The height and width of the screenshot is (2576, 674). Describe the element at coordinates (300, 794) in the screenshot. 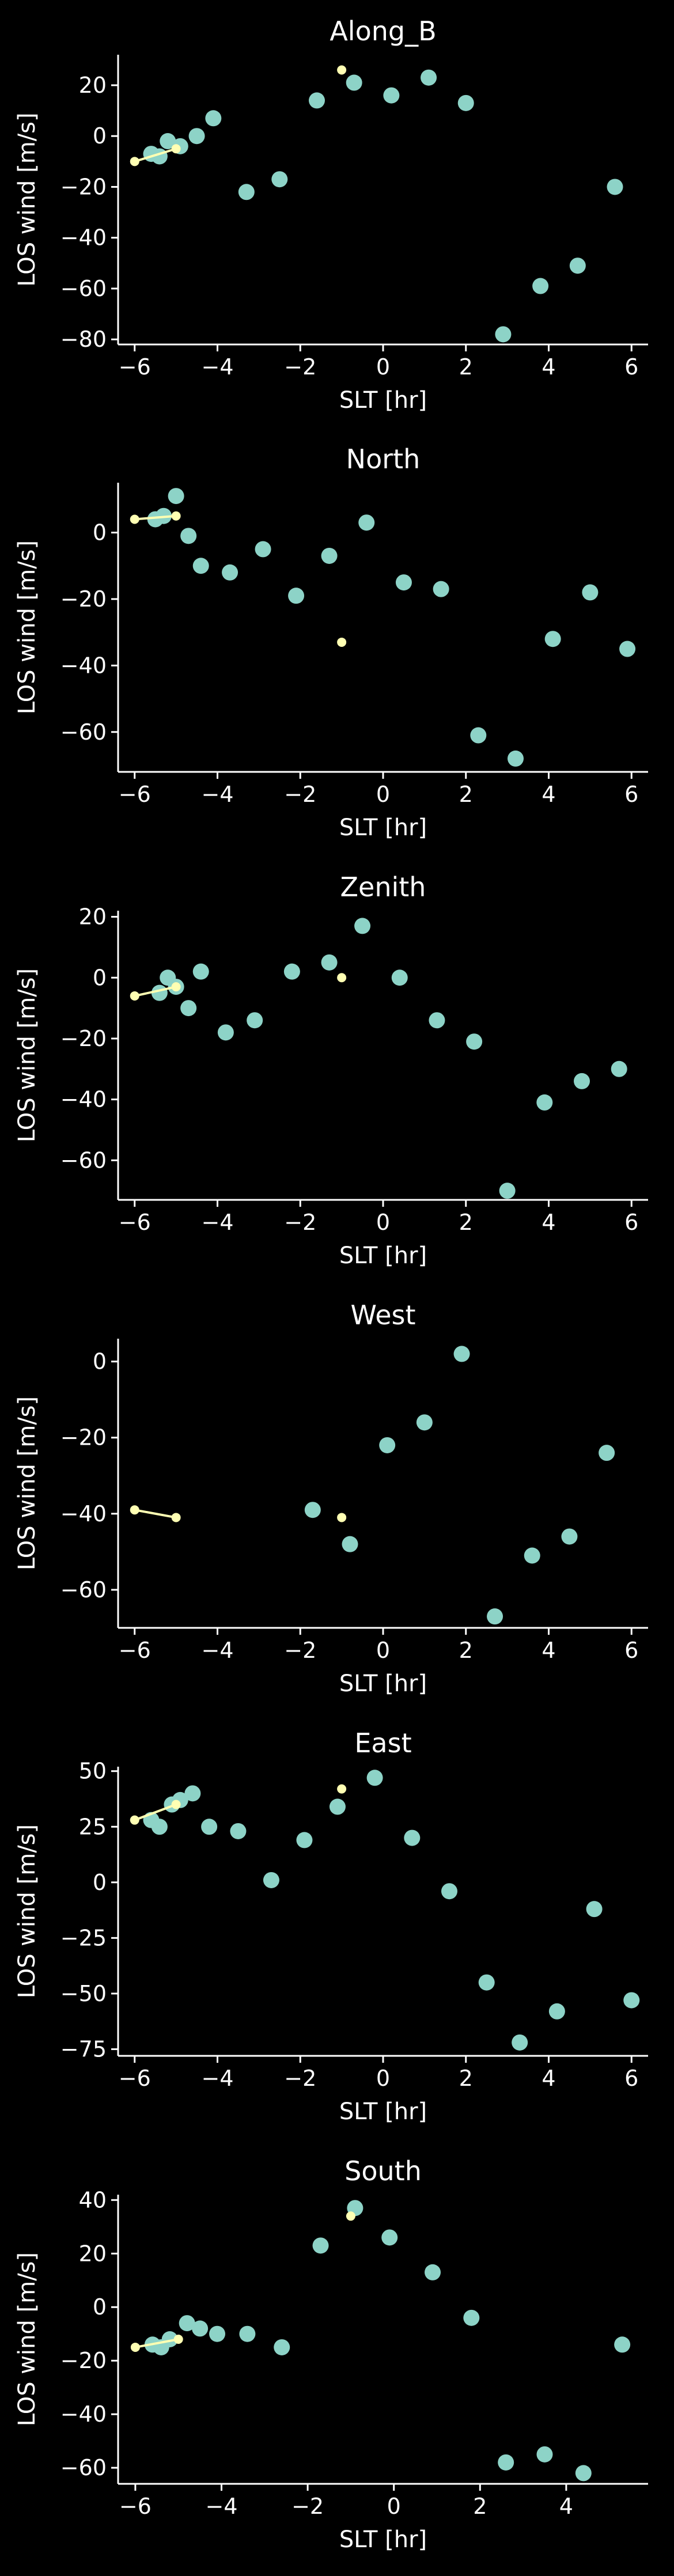

I see `x-tick-label: −2` at that location.